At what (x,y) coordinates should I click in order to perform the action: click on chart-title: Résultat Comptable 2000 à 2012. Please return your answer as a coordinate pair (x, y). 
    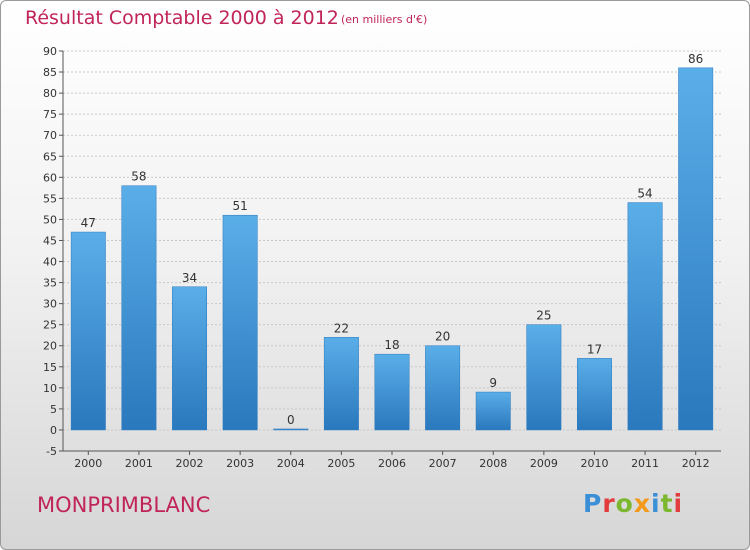
    Looking at the image, I should click on (182, 18).